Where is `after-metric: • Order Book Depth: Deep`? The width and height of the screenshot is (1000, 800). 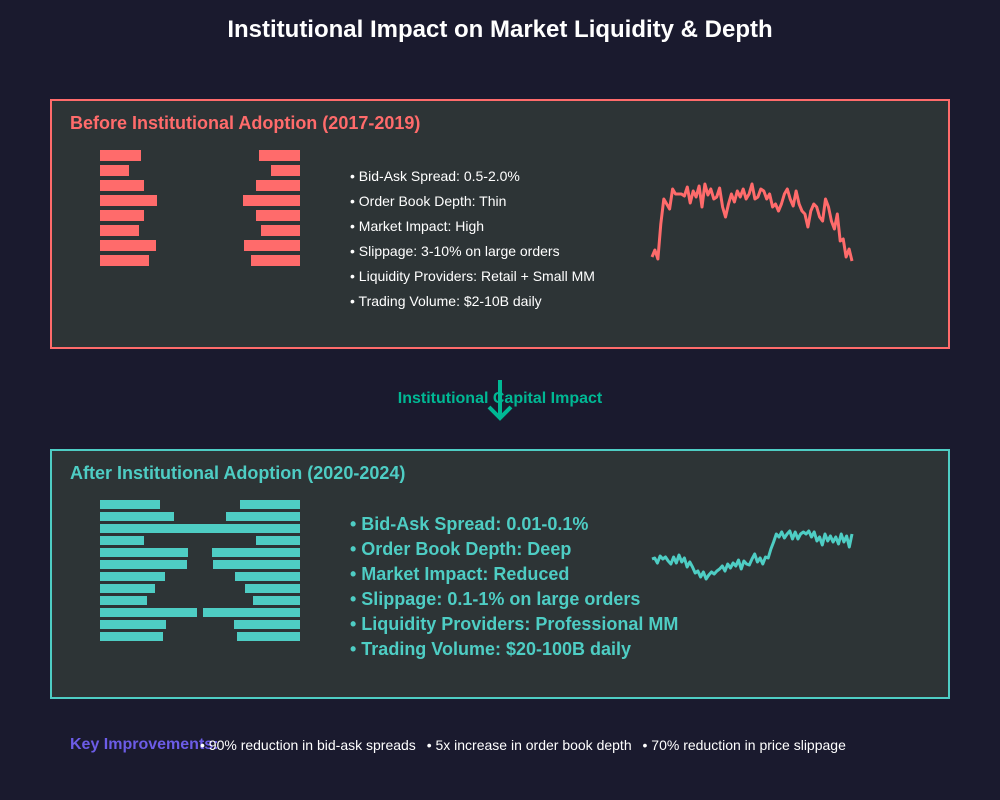 after-metric: • Order Book Depth: Deep is located at coordinates (461, 549).